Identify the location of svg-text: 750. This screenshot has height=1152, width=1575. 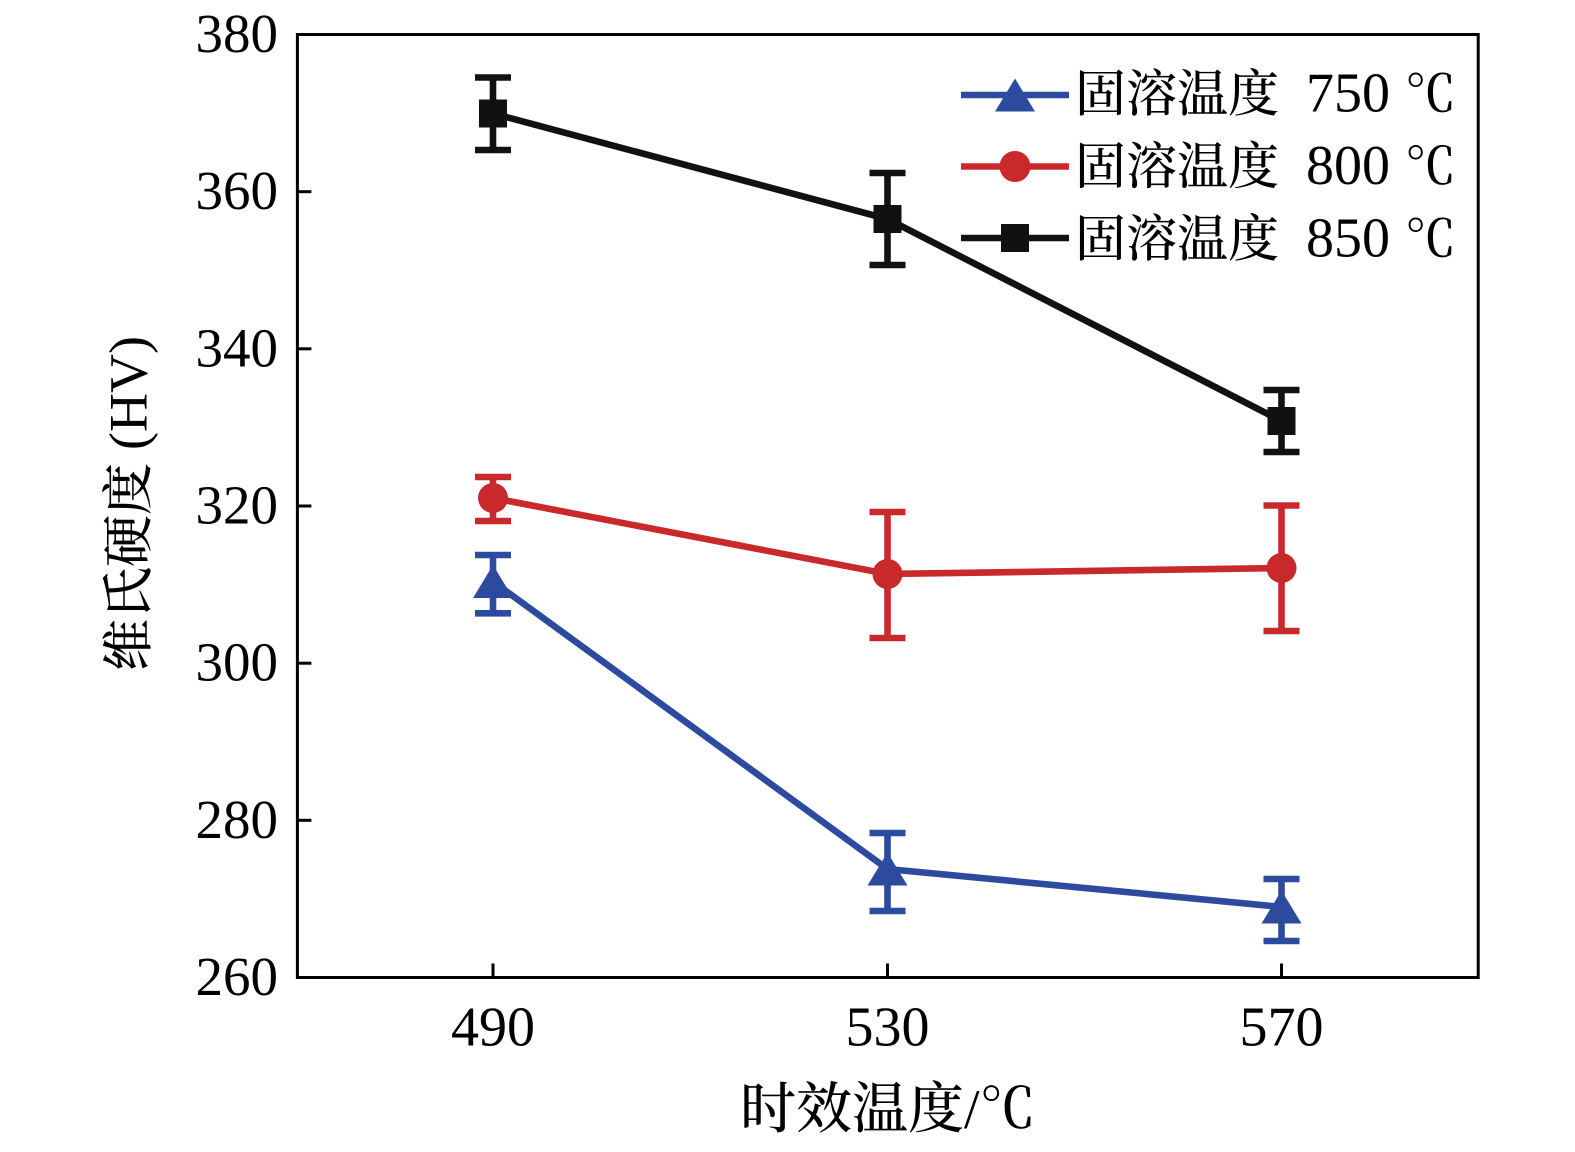
(1348, 94).